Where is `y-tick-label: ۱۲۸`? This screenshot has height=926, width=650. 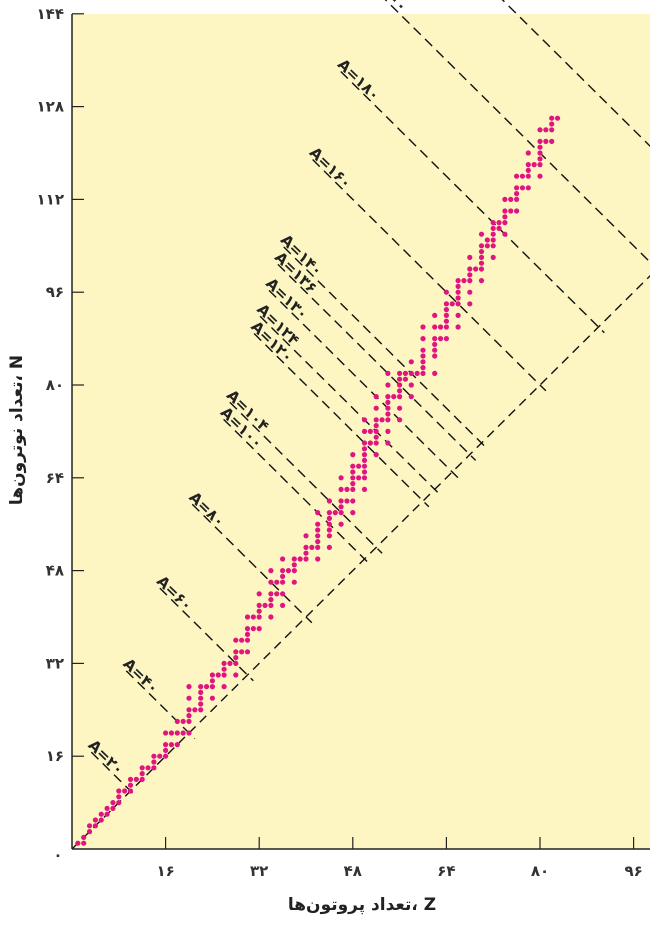 y-tick-label: ۱۲۸ is located at coordinates (50, 107).